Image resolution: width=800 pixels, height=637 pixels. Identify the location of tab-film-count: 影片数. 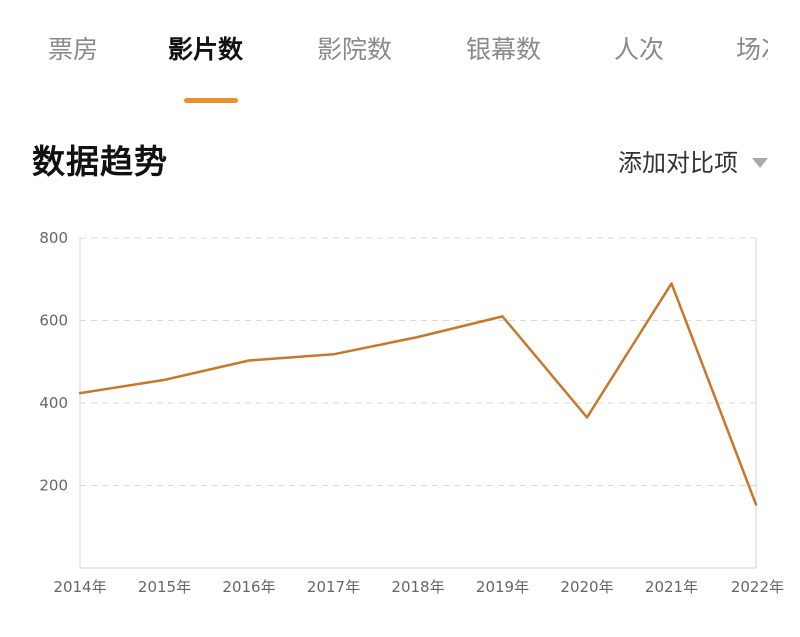
(206, 49).